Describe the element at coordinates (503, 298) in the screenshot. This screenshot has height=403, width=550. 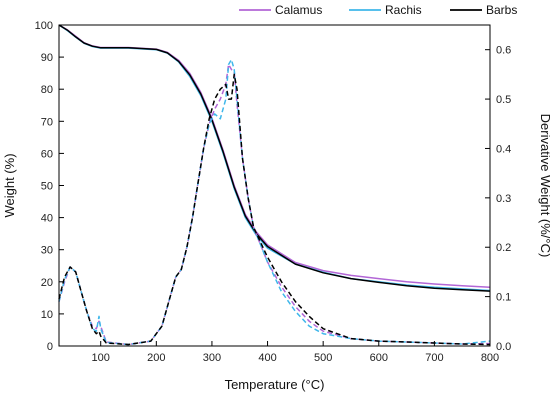
I see `y-right-tick-label: 0.1` at that location.